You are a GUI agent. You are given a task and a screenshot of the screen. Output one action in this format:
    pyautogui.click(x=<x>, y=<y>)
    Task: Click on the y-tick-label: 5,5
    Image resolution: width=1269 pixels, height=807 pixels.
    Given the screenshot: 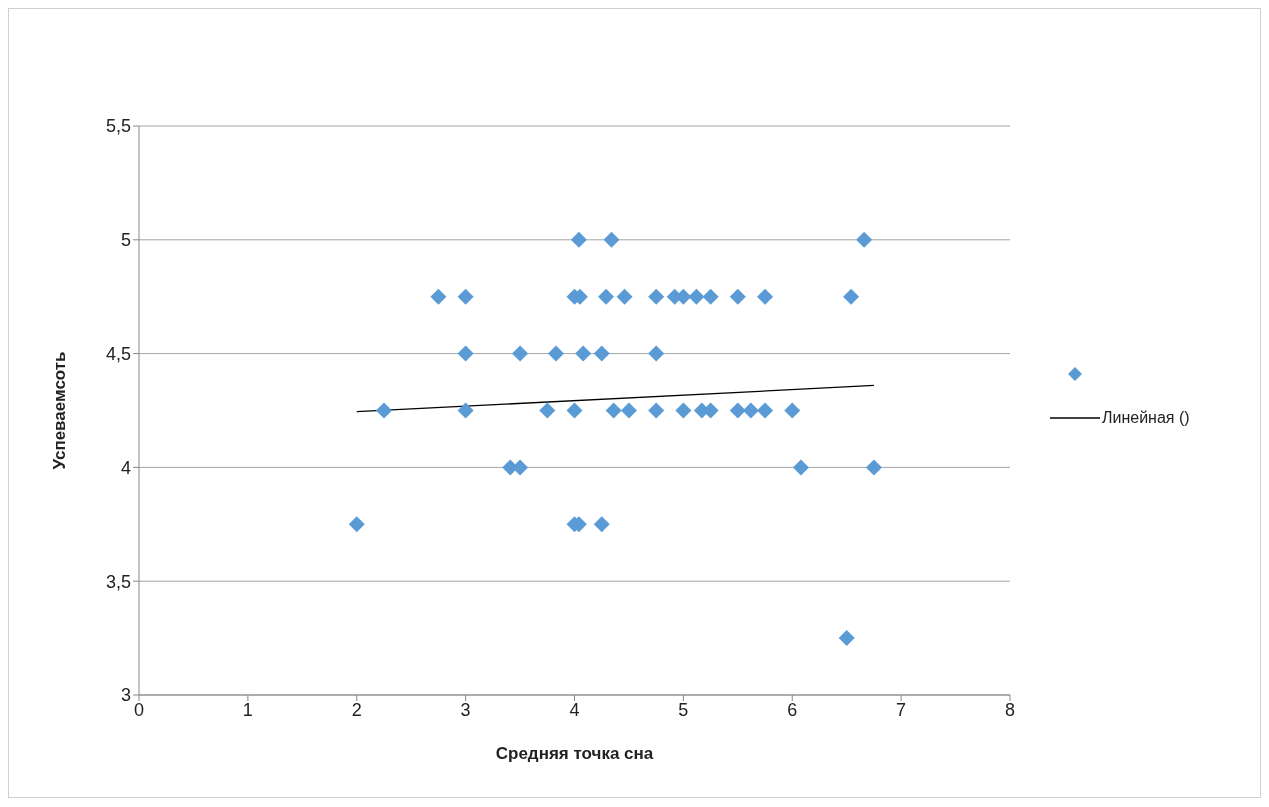 What is the action you would take?
    pyautogui.click(x=118, y=126)
    